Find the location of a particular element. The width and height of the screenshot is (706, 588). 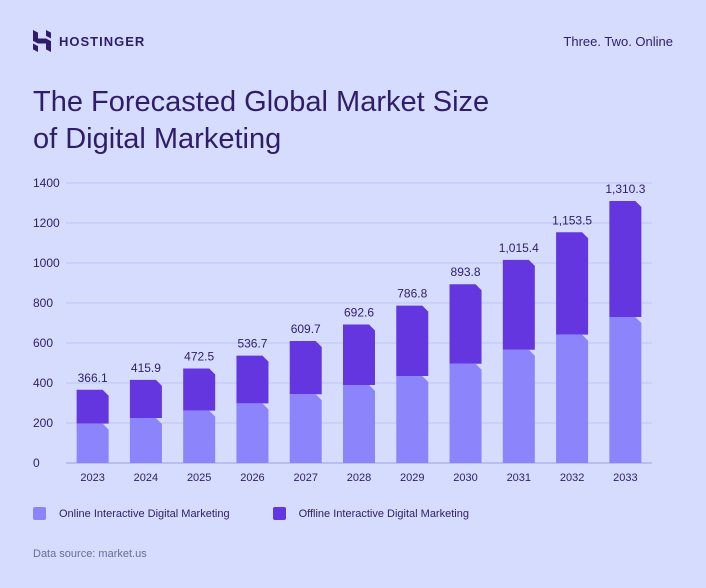

bar-total-label: 1,153.5 is located at coordinates (572, 220).